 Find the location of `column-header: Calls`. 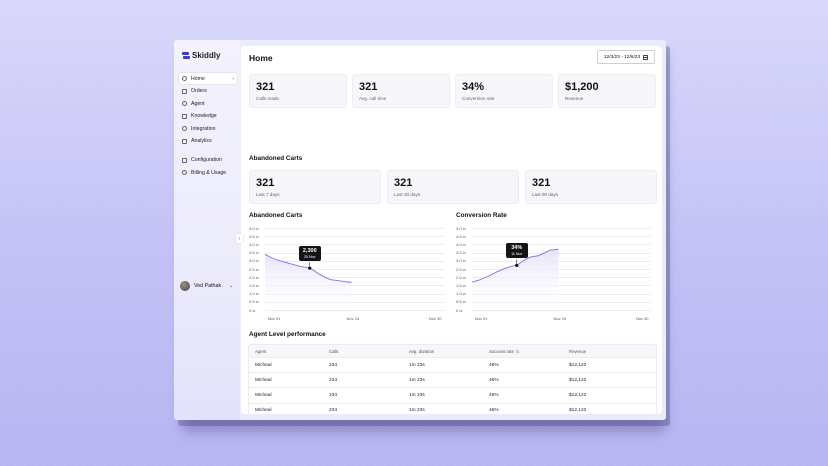

column-header: Calls is located at coordinates (369, 351).